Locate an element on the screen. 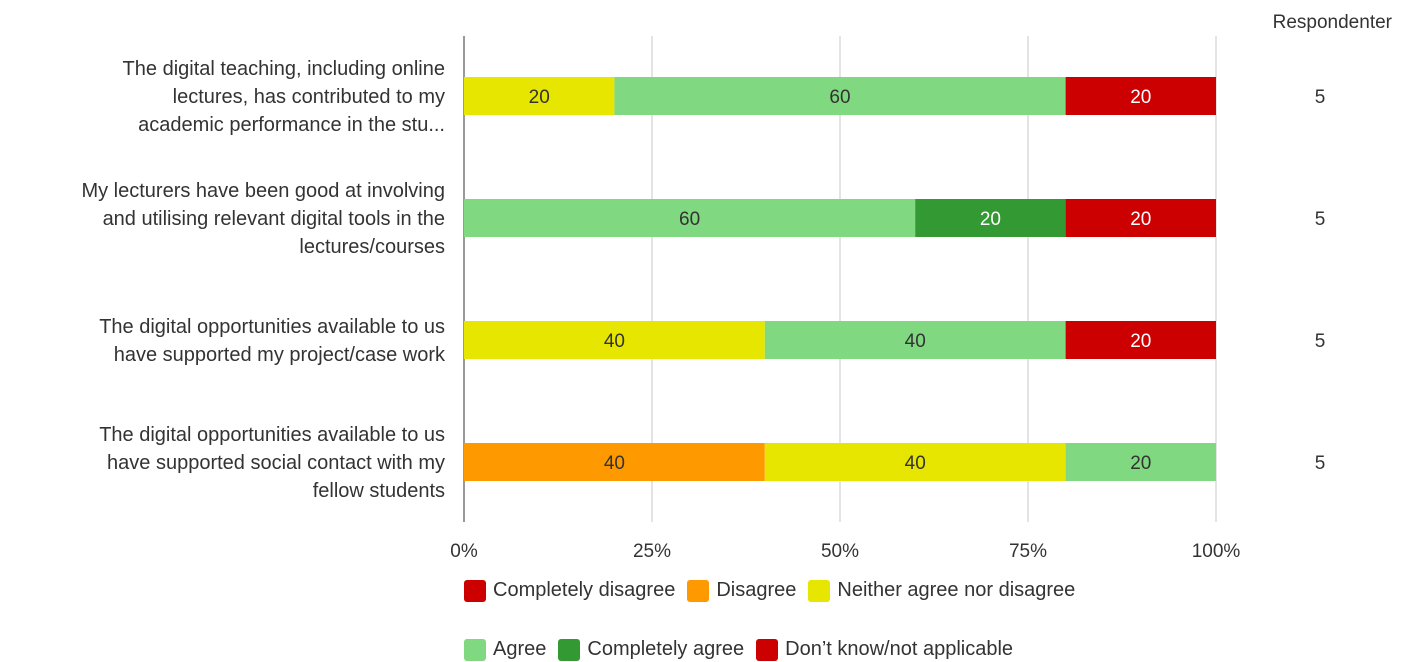 This screenshot has height=662, width=1410. x-tick-labels: 0% 25% 50% 75% 100% is located at coordinates (845, 551).